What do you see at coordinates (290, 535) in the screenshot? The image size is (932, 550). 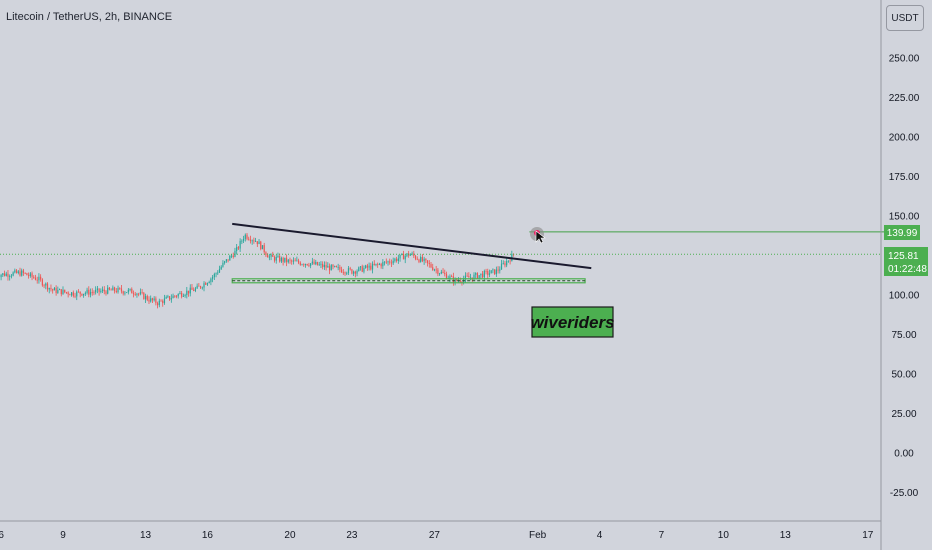 I see `time-tick-label: 20` at bounding box center [290, 535].